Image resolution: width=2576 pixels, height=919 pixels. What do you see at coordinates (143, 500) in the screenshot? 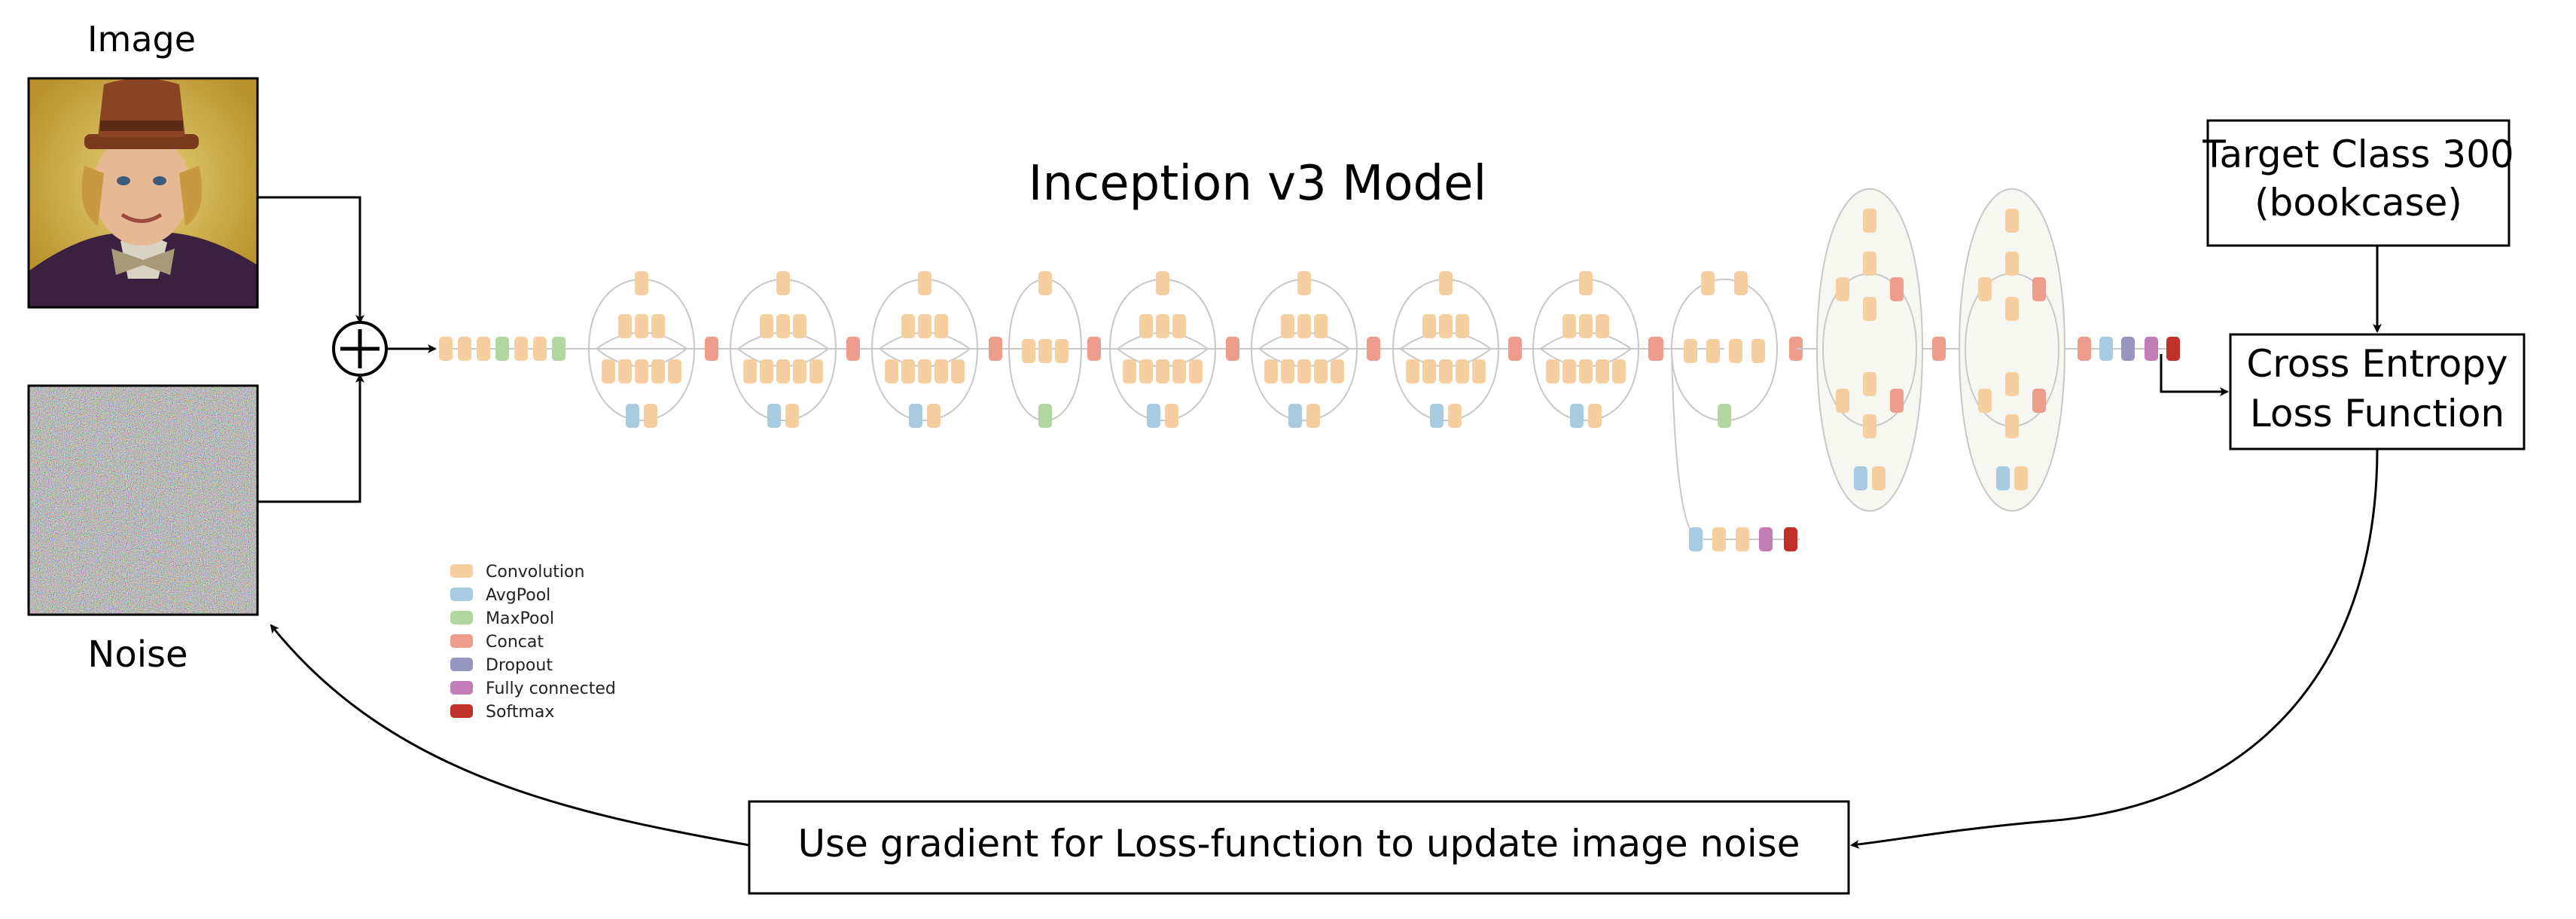
I see `noise-texture-icon` at bounding box center [143, 500].